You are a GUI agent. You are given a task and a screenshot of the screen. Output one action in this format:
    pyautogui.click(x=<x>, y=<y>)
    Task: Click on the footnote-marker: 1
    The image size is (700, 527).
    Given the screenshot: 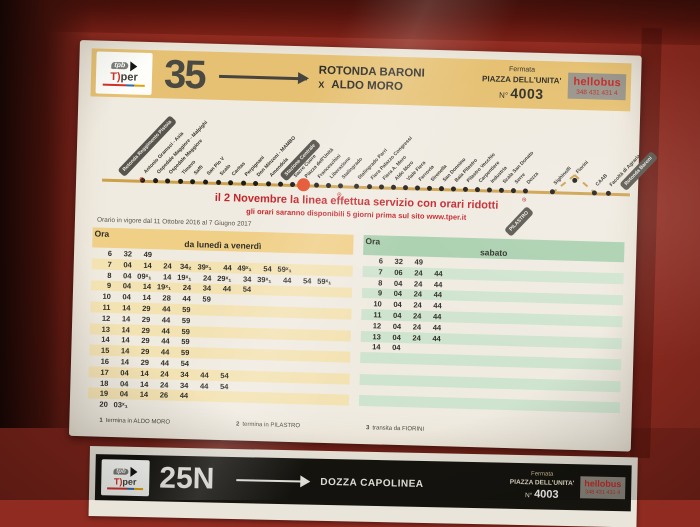 What is the action you would take?
    pyautogui.click(x=101, y=420)
    